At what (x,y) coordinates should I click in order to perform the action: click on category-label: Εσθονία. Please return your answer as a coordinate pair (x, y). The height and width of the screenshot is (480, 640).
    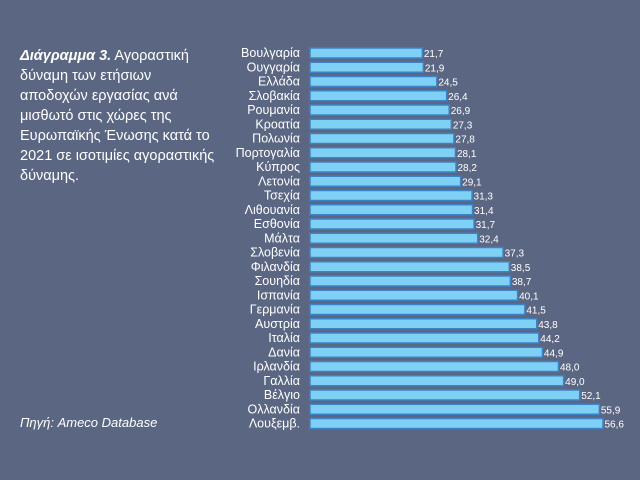
    Looking at the image, I should click on (277, 224).